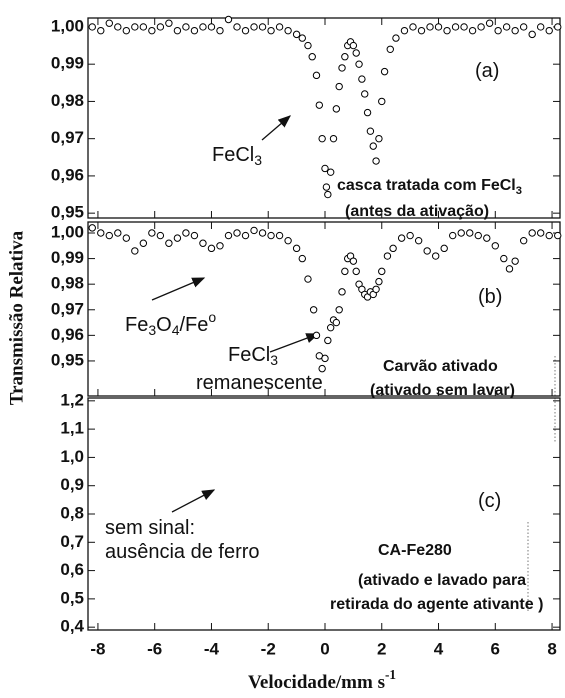  Describe the element at coordinates (390, 674) in the screenshot. I see `text-run: -1` at that location.